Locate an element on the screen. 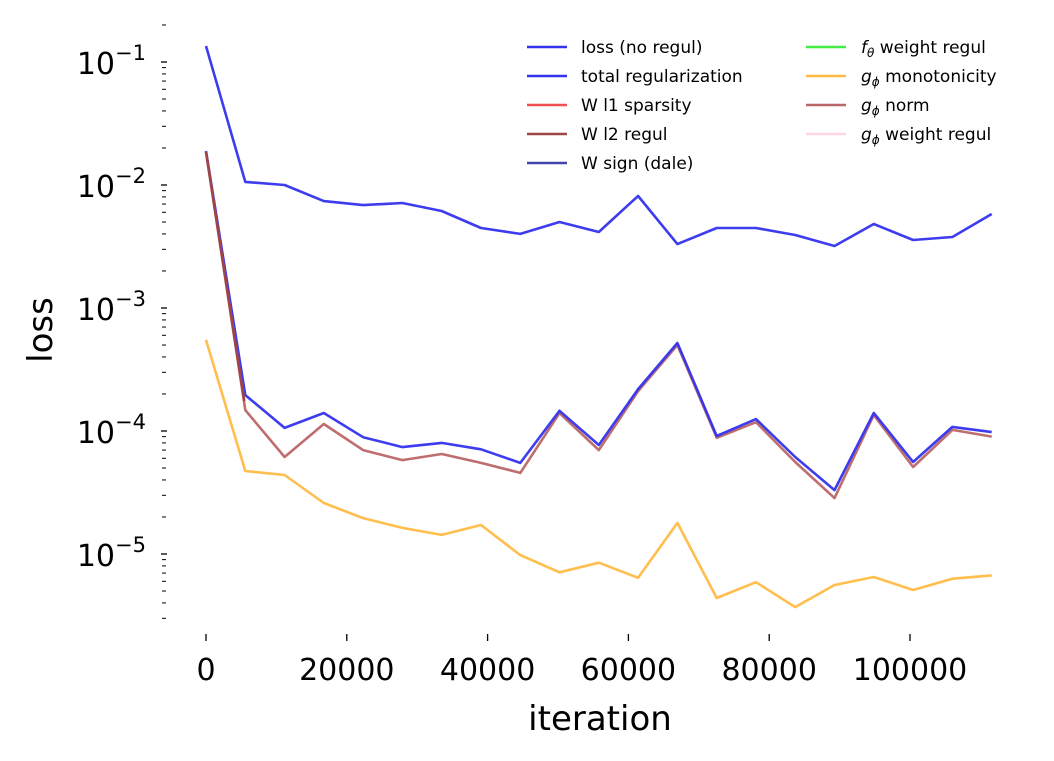 The height and width of the screenshot is (761, 1054). legend-label: gϕ monotonicity is located at coordinates (929, 78).